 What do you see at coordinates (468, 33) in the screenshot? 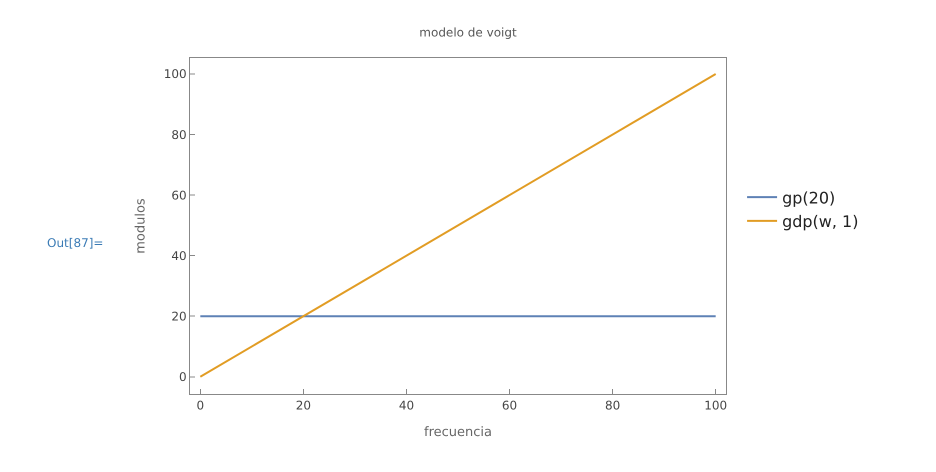
I see `chart-title: modelo de voigt` at bounding box center [468, 33].